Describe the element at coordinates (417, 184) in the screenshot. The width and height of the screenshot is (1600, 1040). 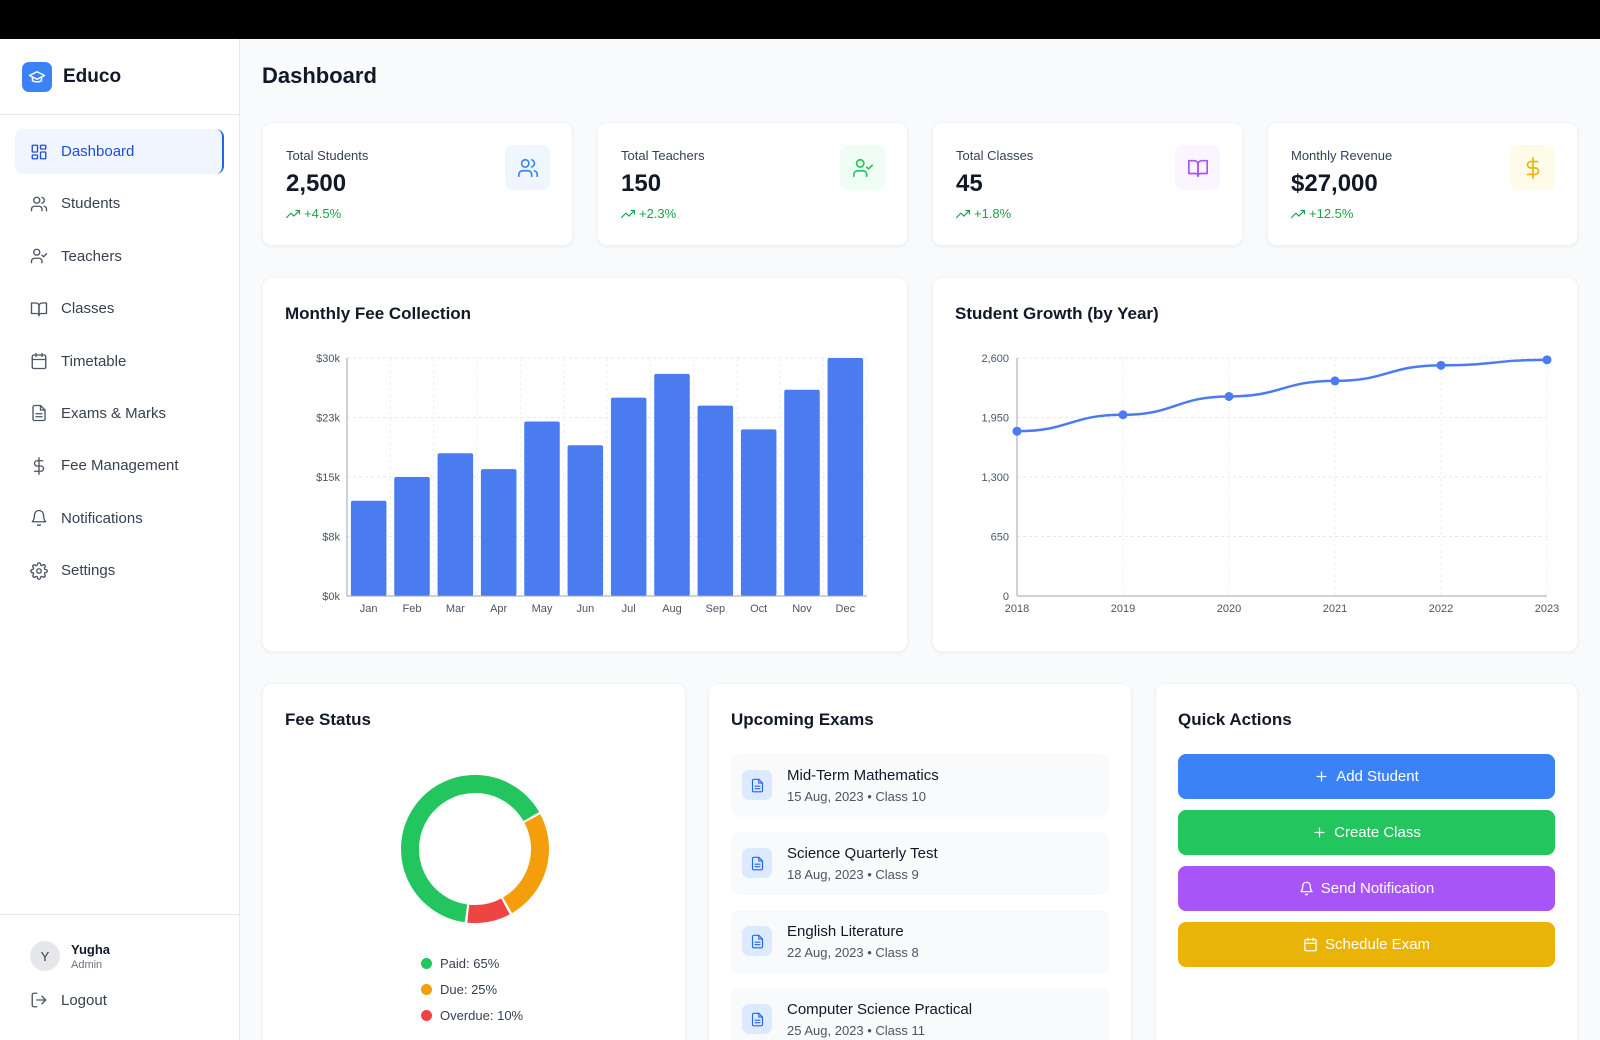
I see `stat-card-students: Total Students 2,500 +4.5%` at that location.